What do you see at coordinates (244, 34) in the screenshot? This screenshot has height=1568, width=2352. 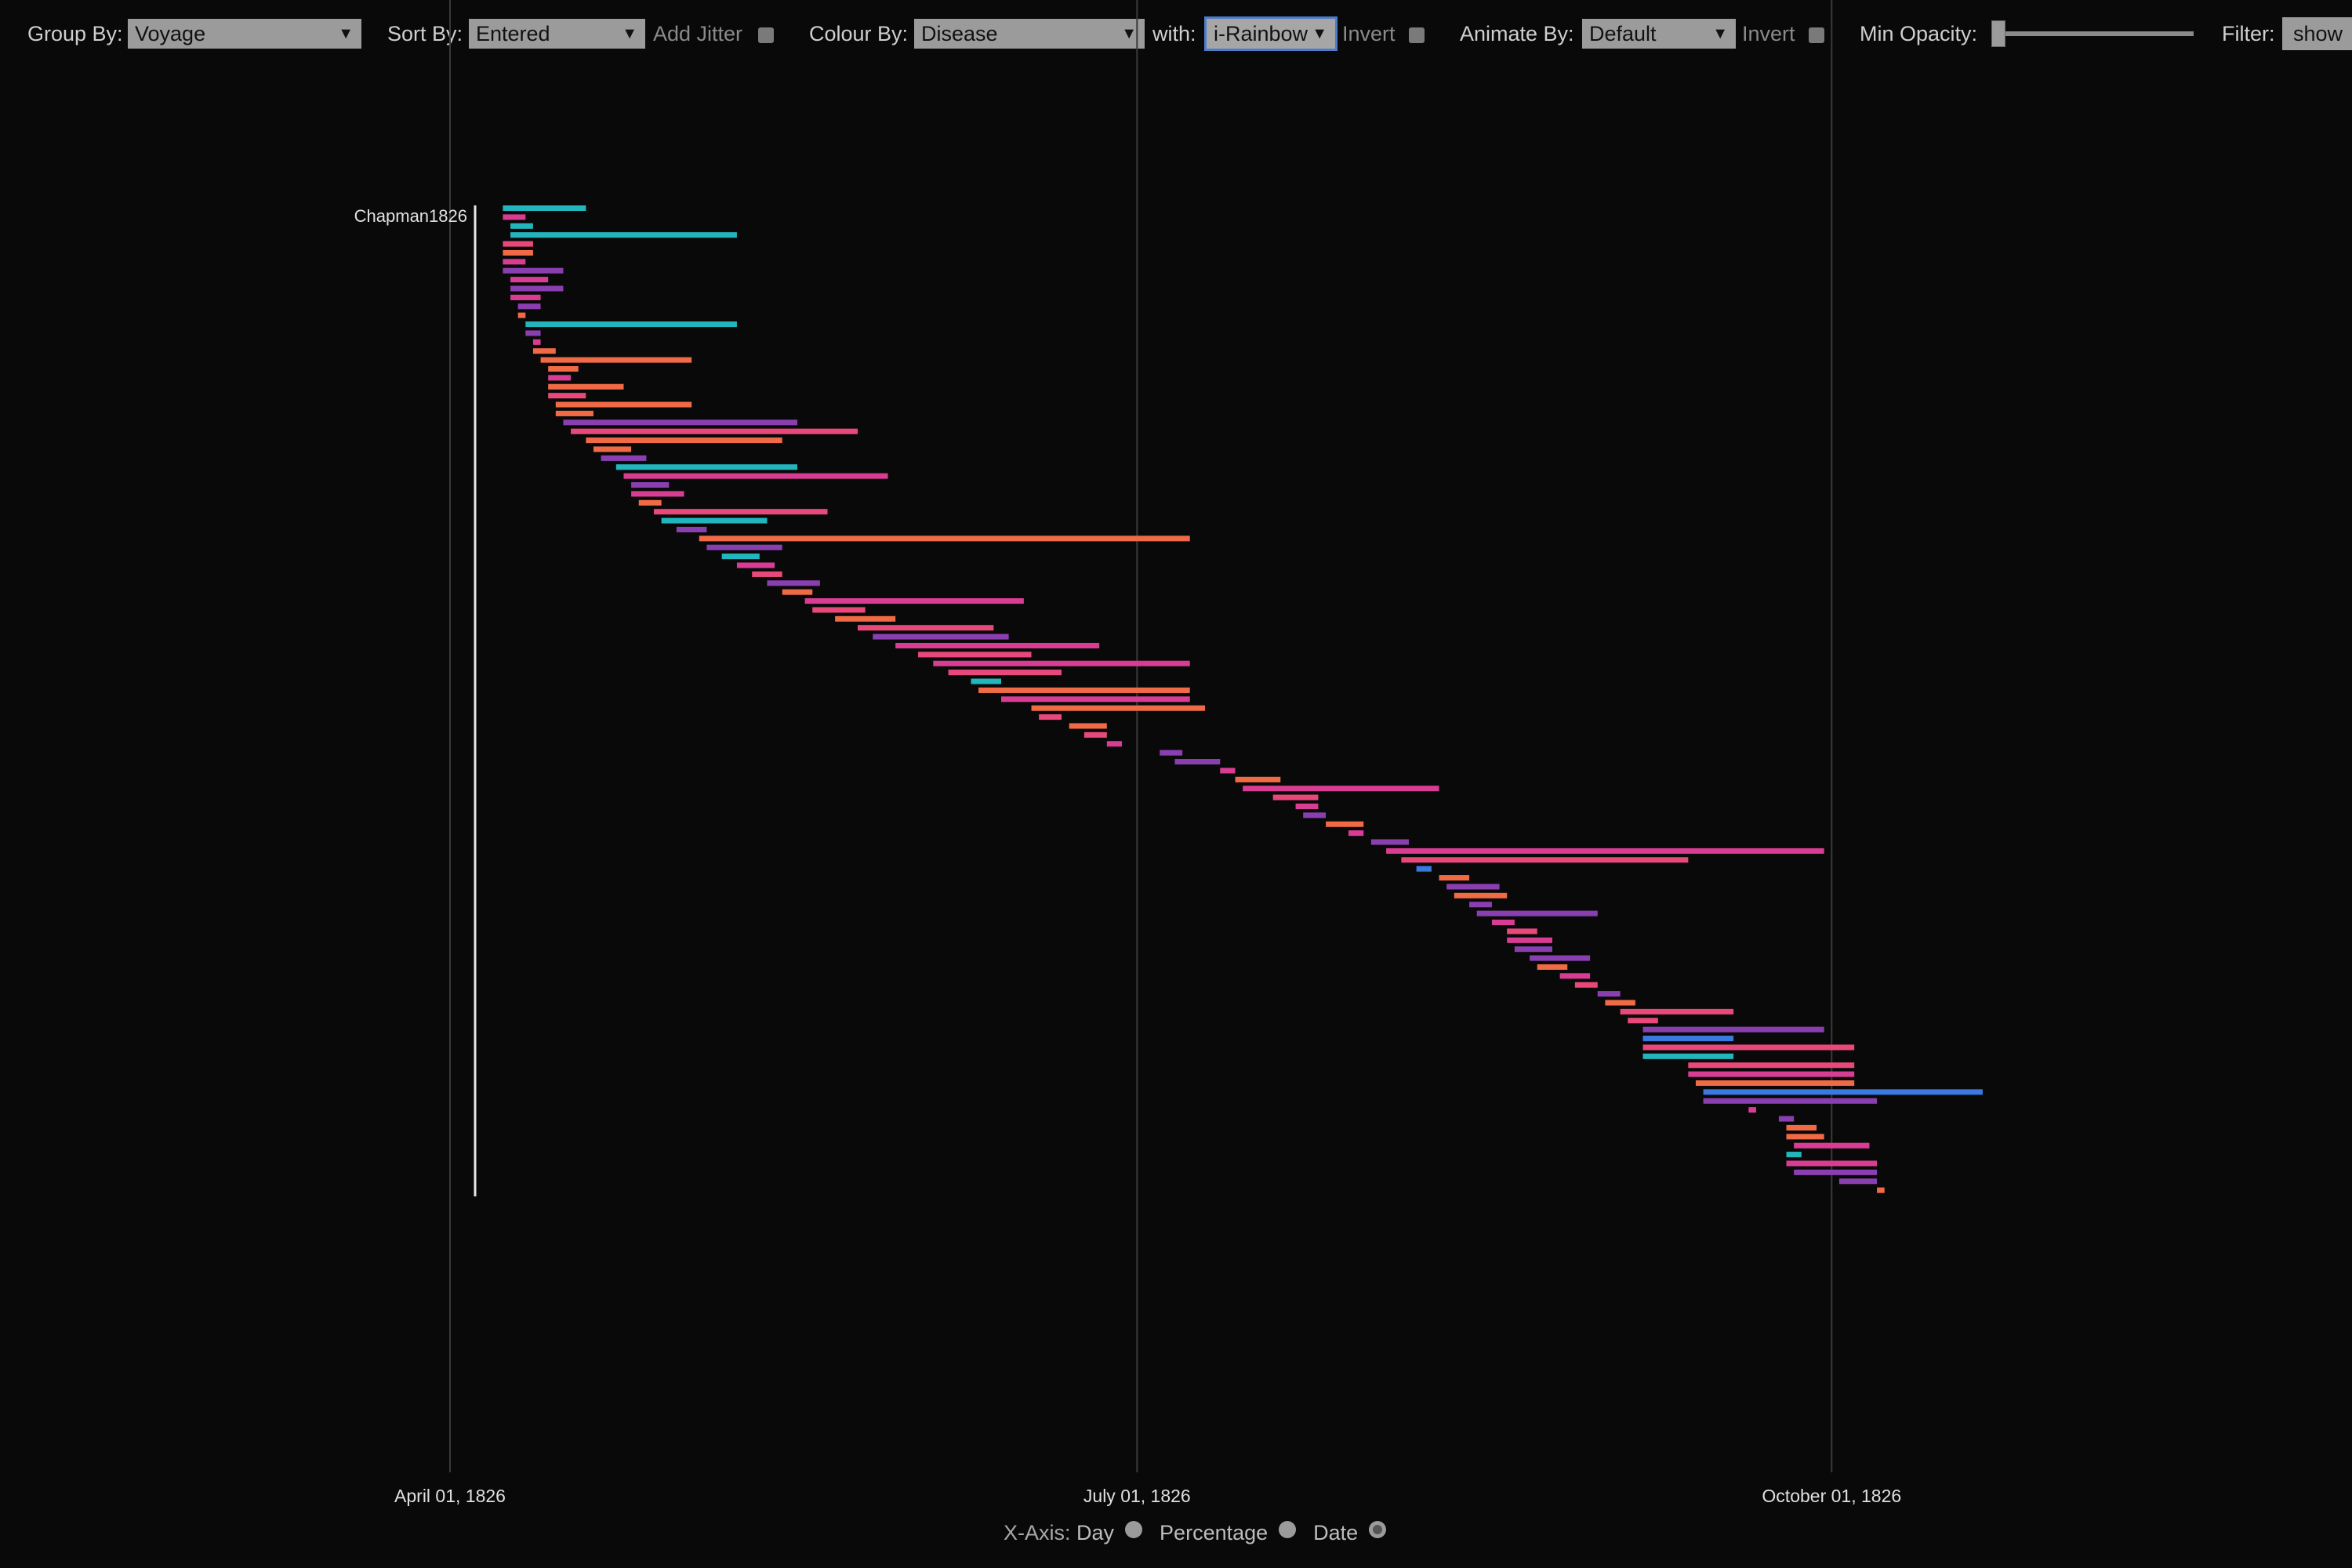 I see `group-by-select: Voyage ▼` at bounding box center [244, 34].